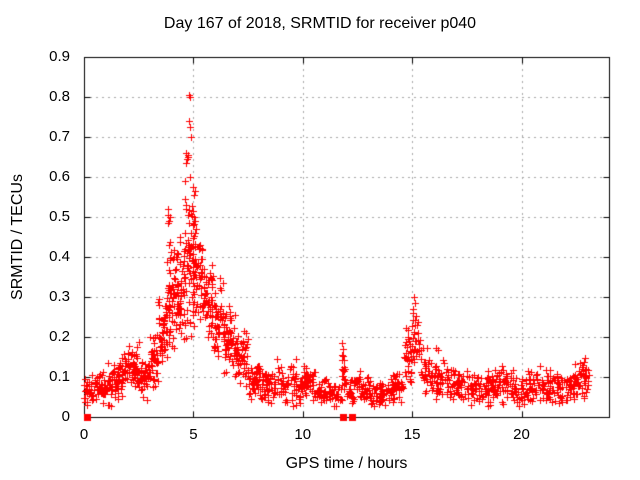 This screenshot has width=640, height=480. Describe the element at coordinates (59, 56) in the screenshot. I see `y-tick-label: 0.9` at that location.